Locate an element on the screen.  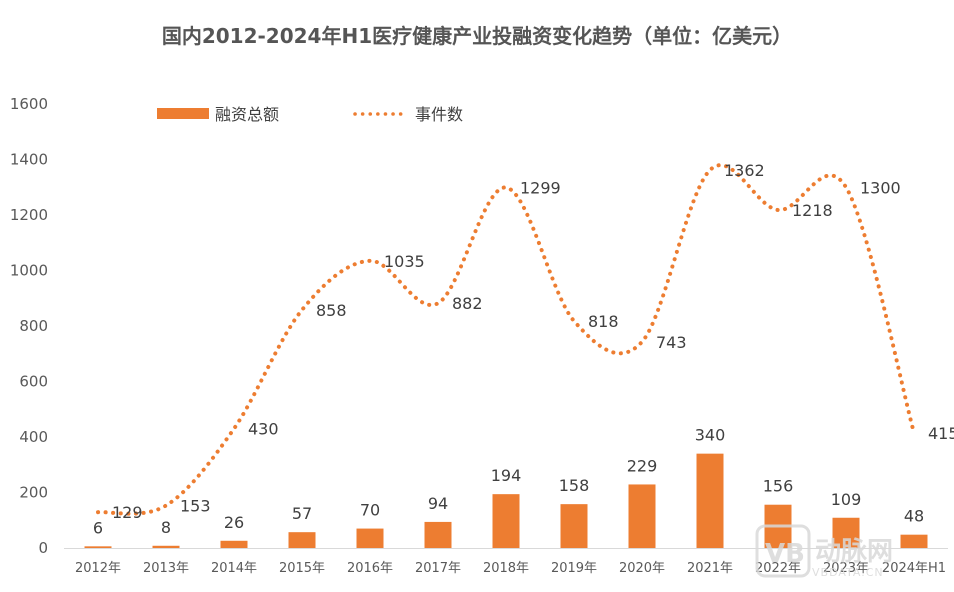
x-tick-label: 2018年 is located at coordinates (506, 568).